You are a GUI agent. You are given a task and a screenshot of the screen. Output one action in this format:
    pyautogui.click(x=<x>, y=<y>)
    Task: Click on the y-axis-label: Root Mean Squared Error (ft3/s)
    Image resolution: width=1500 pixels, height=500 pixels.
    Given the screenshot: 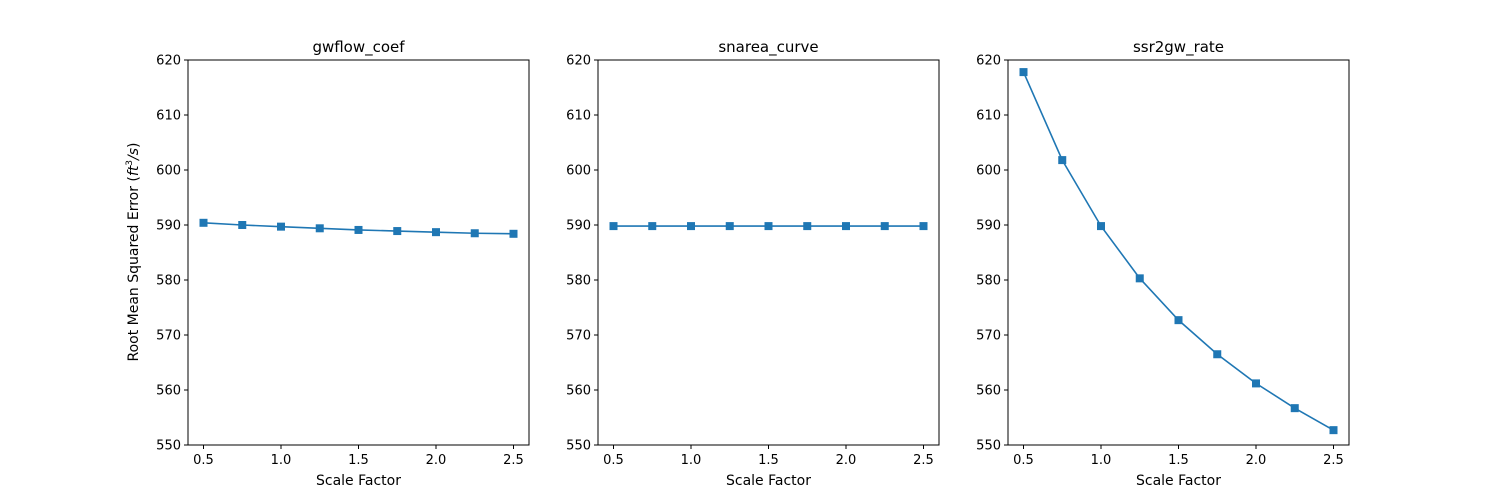 What is the action you would take?
    pyautogui.click(x=133, y=251)
    